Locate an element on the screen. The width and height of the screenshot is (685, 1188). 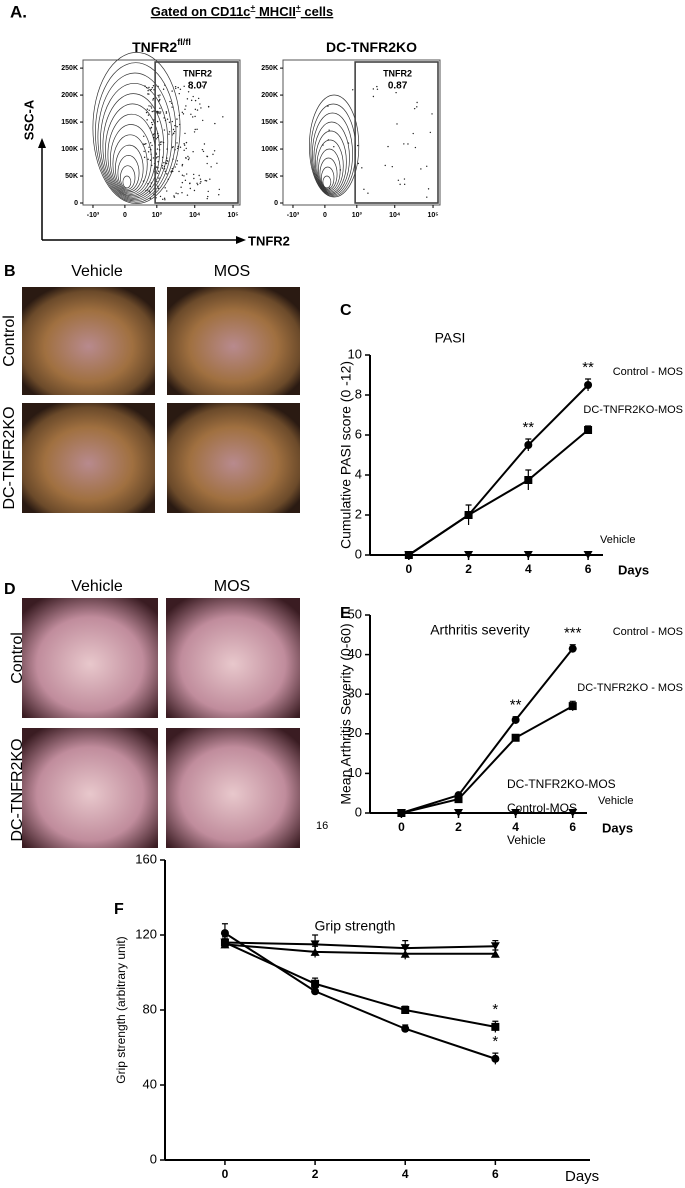
heading: Gated on CD11c+ MHCII+ cells is located at coordinates (242, 10).